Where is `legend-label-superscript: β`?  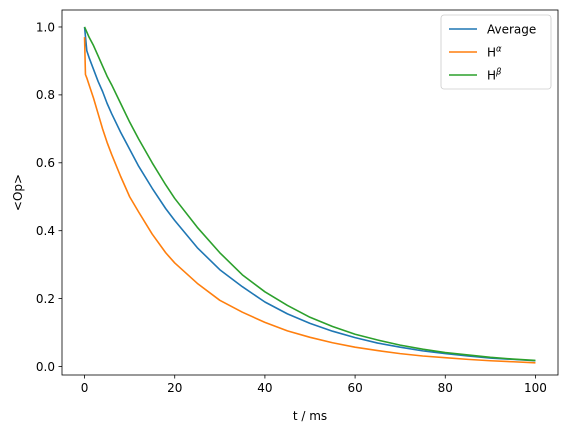 legend-label-superscript: β is located at coordinates (498, 72).